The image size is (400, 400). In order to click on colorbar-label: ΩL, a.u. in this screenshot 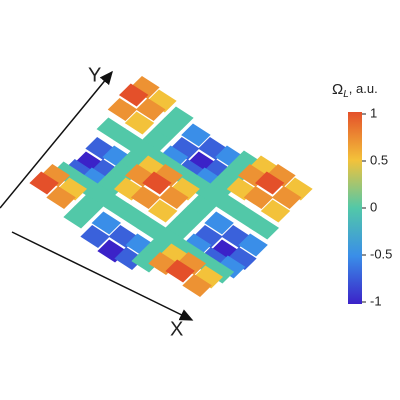, I will do `click(355, 90)`.